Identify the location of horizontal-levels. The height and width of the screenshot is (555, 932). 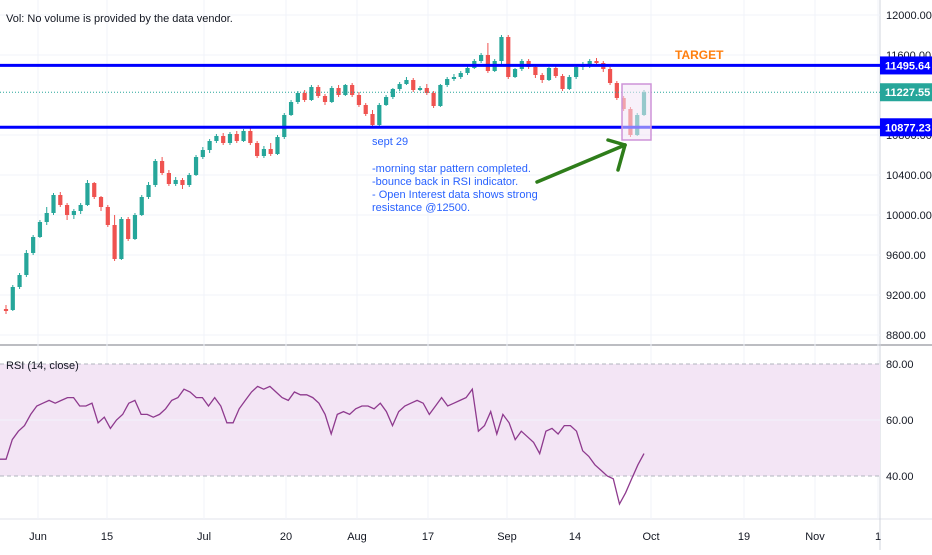
(440, 96).